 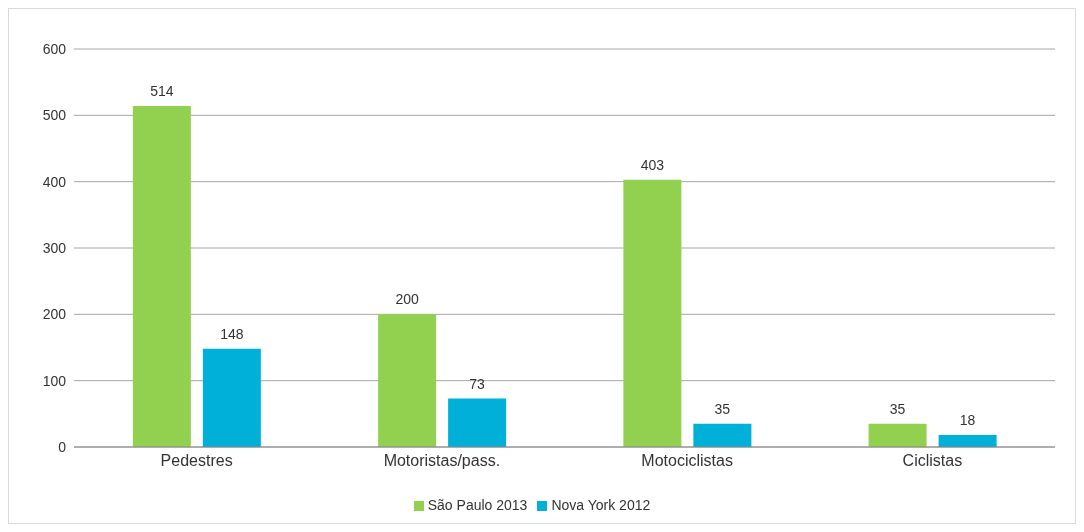 I want to click on data-label: 18, so click(x=967, y=420).